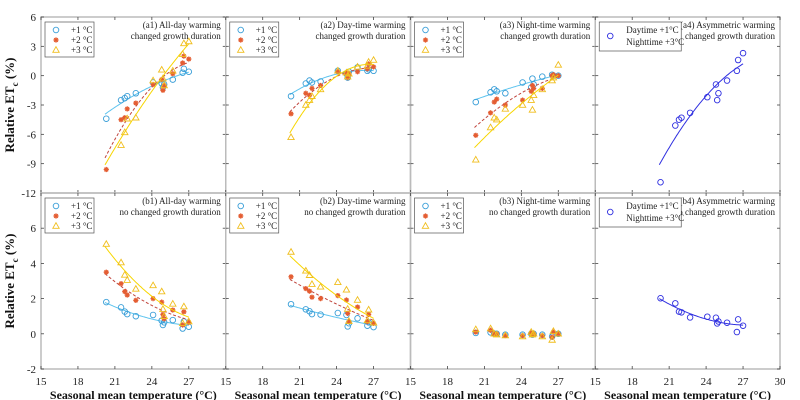 This screenshot has width=800, height=400. I want to click on x-tick-label: 30, so click(781, 382).